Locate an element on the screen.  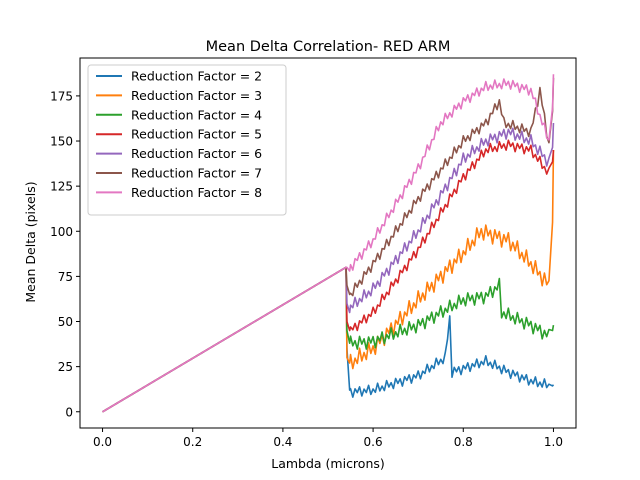
x-axis-label: Lambda (microns) is located at coordinates (328, 463).